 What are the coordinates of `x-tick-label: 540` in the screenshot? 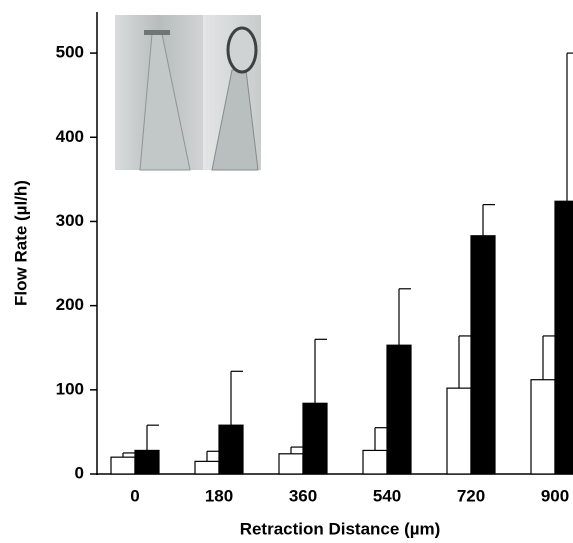 It's located at (387, 495).